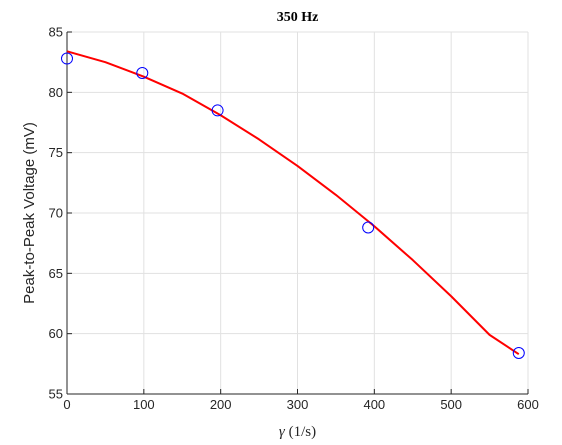 This screenshot has width=562, height=445. What do you see at coordinates (298, 17) in the screenshot?
I see `chart-title: 350 Hz` at bounding box center [298, 17].